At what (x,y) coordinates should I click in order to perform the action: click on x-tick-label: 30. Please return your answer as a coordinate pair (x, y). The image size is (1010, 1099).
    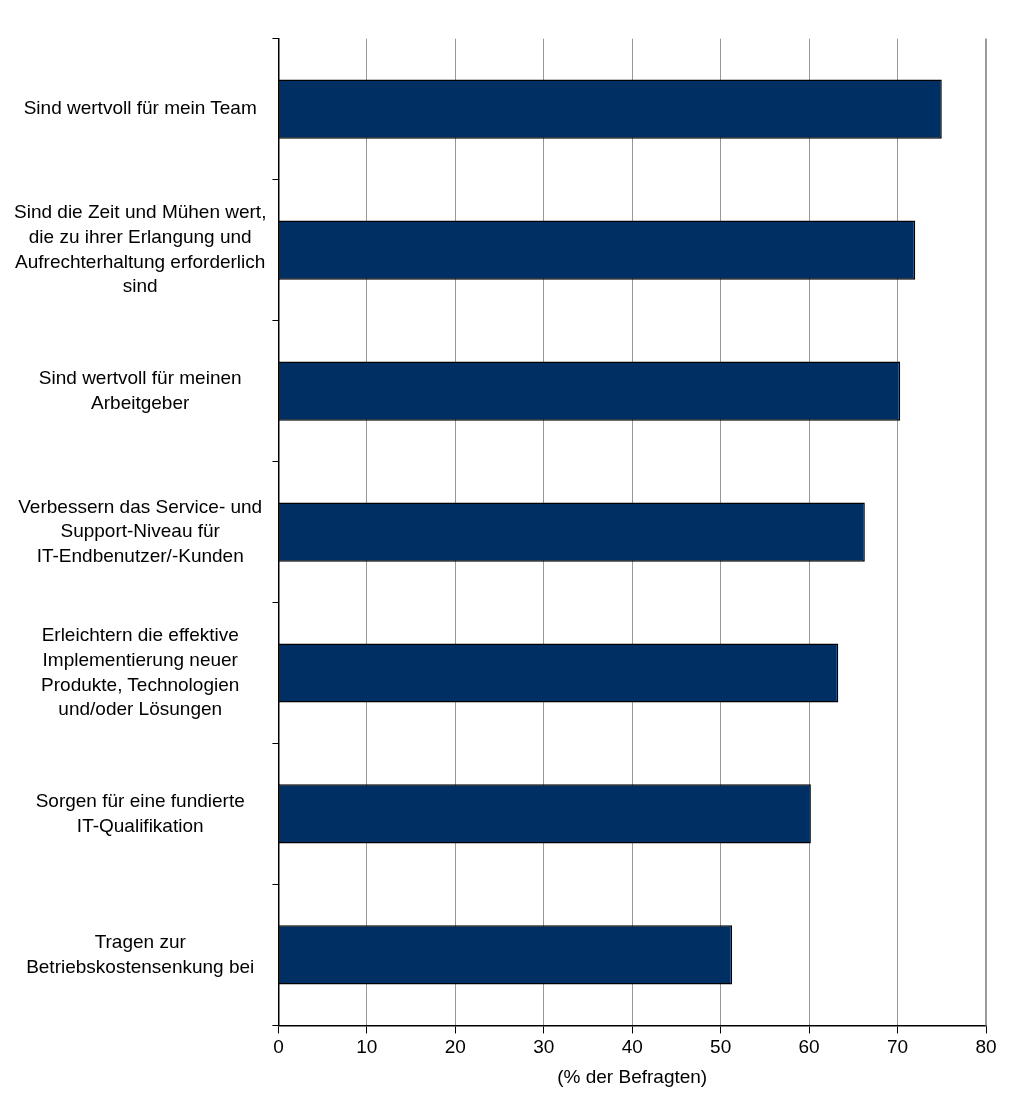
    Looking at the image, I should click on (544, 1047).